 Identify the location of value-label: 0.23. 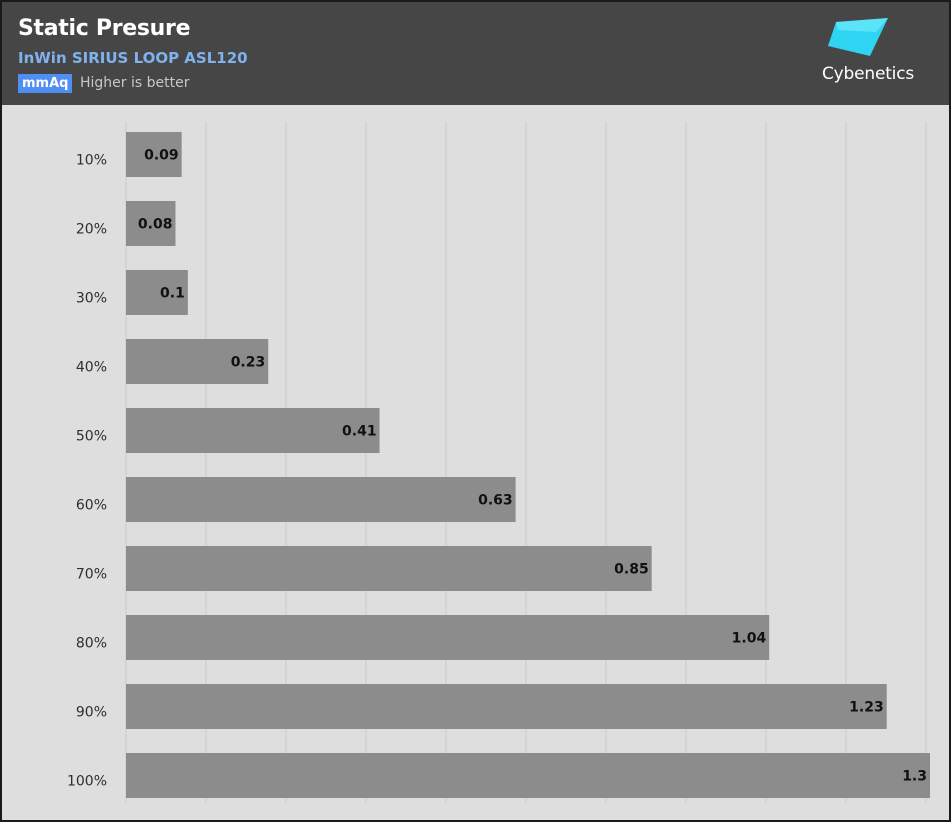
(248, 363).